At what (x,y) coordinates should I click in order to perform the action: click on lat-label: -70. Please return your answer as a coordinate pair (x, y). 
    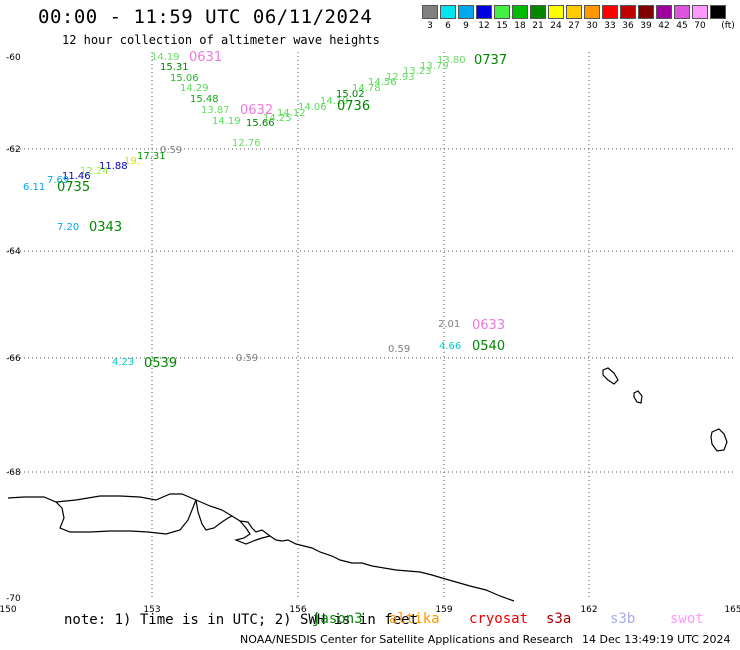
    Looking at the image, I should click on (13, 599).